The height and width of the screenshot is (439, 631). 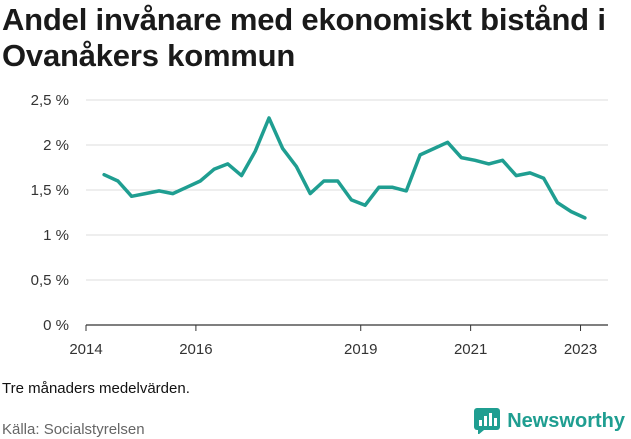 What do you see at coordinates (96, 388) in the screenshot?
I see `chart-note: Tre månaders medelvärden.` at bounding box center [96, 388].